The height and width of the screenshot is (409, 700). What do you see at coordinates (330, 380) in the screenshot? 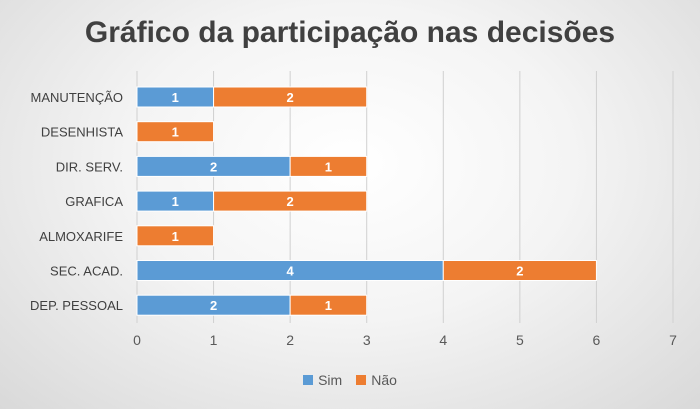
I see `legend-label-sim: Sim` at bounding box center [330, 380].